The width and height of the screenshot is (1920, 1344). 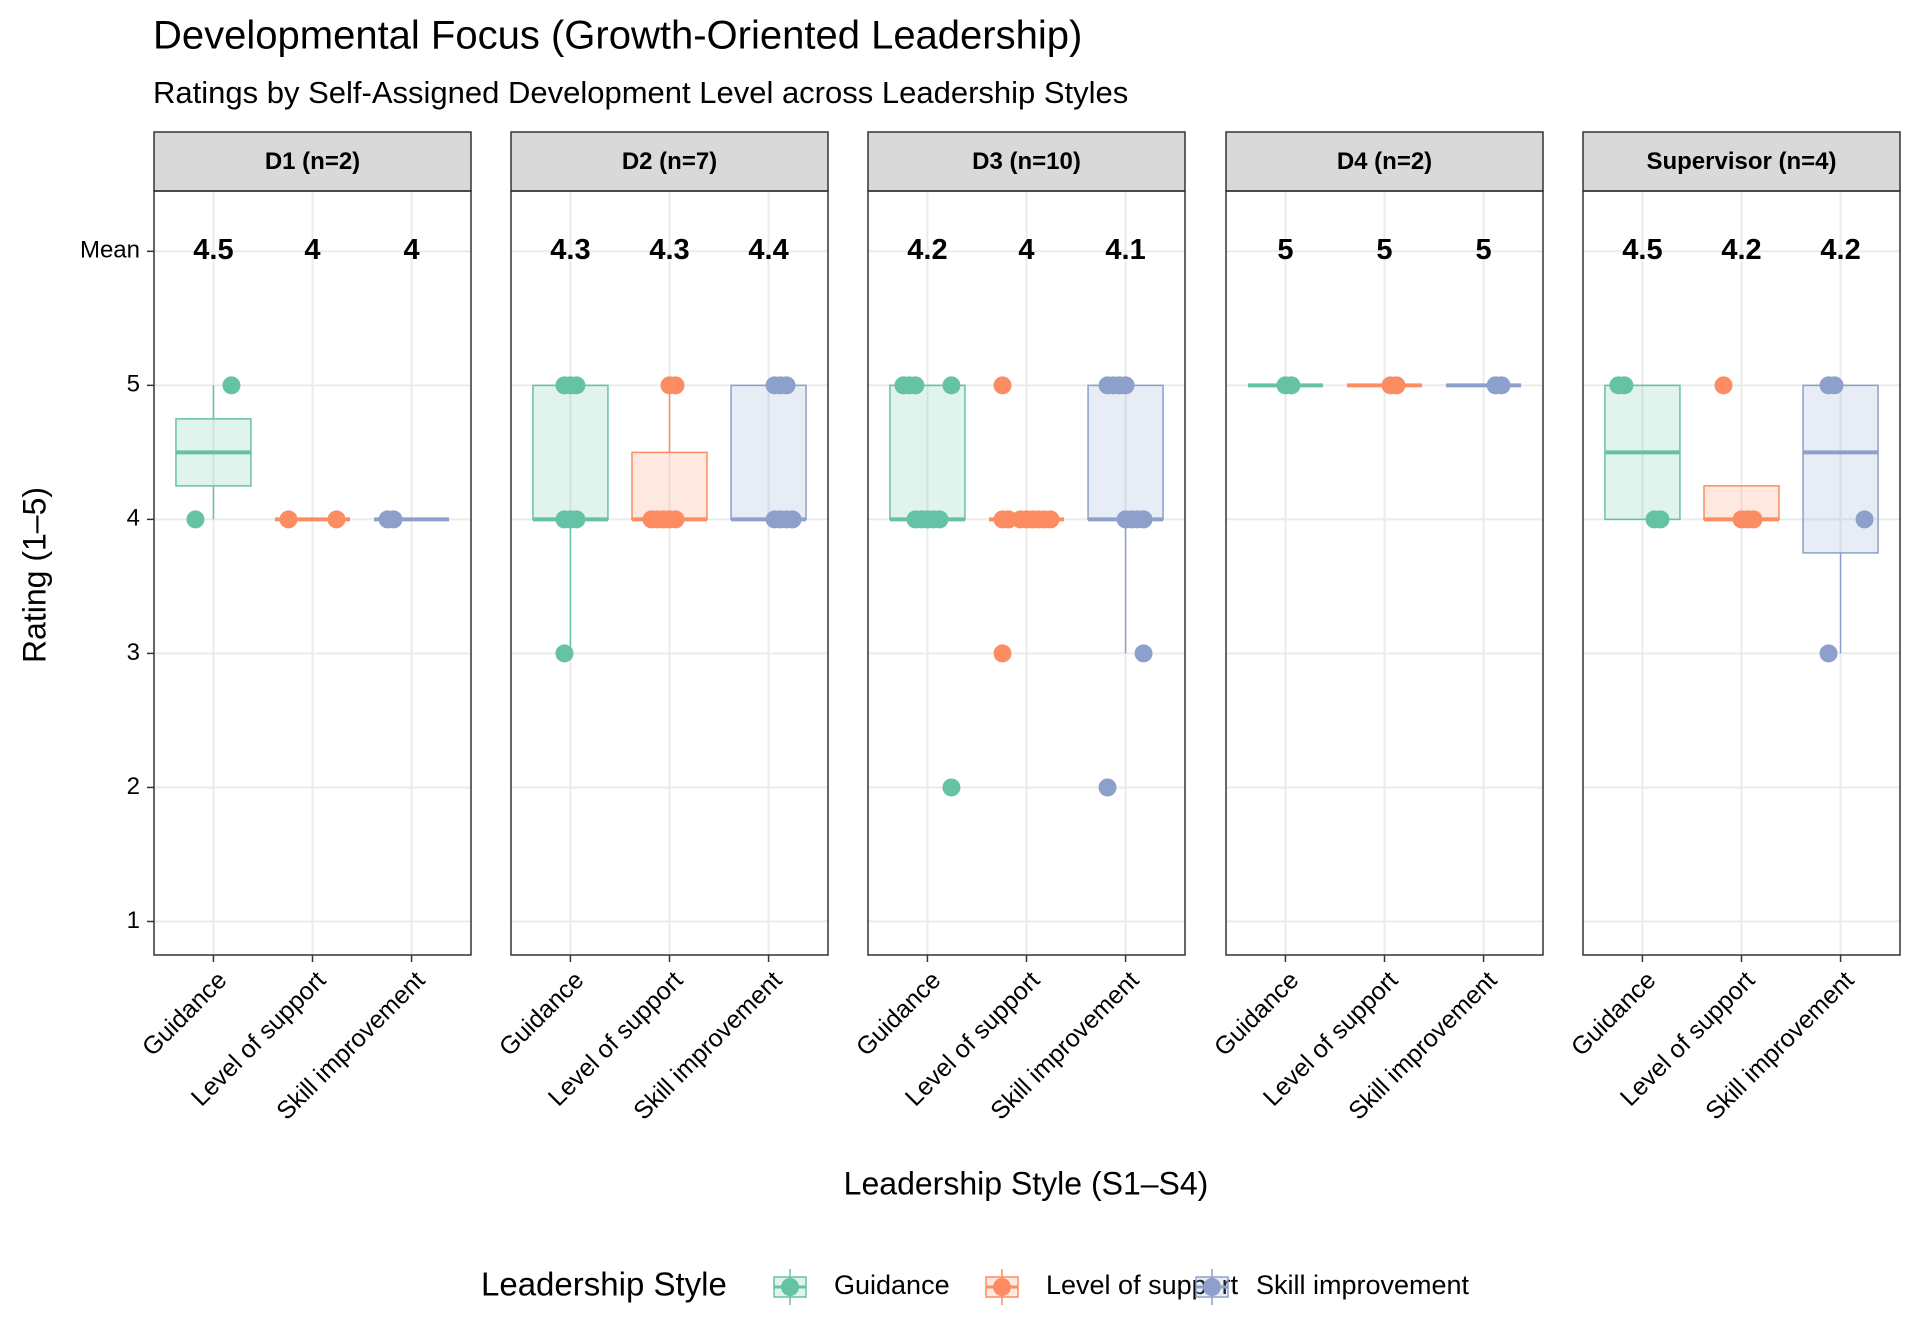 I want to click on y-axis-title: Rating (1–5), so click(x=34, y=575).